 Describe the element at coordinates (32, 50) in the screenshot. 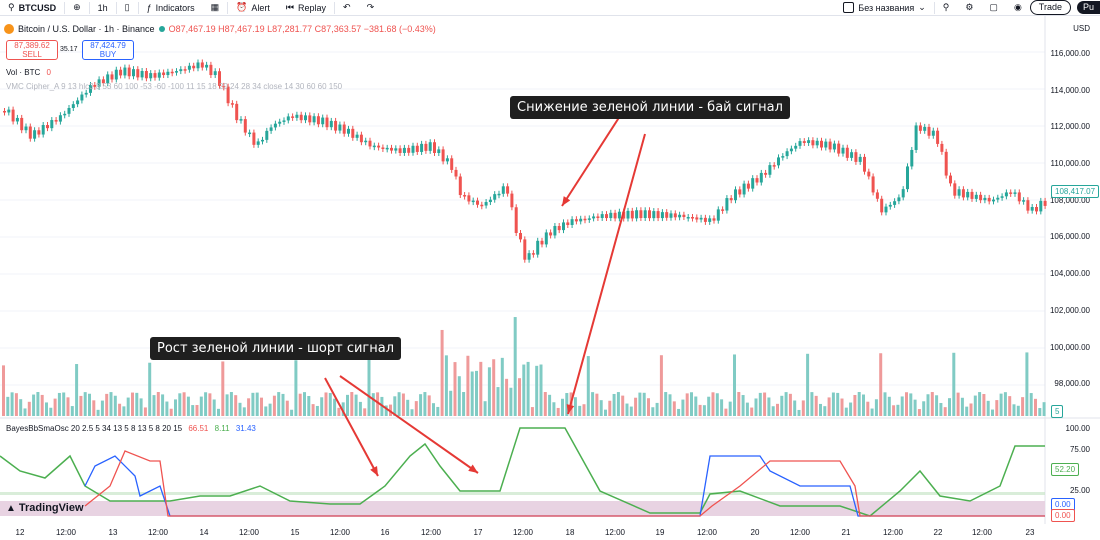

I see `sell-button: 87,389.62 SELL` at that location.